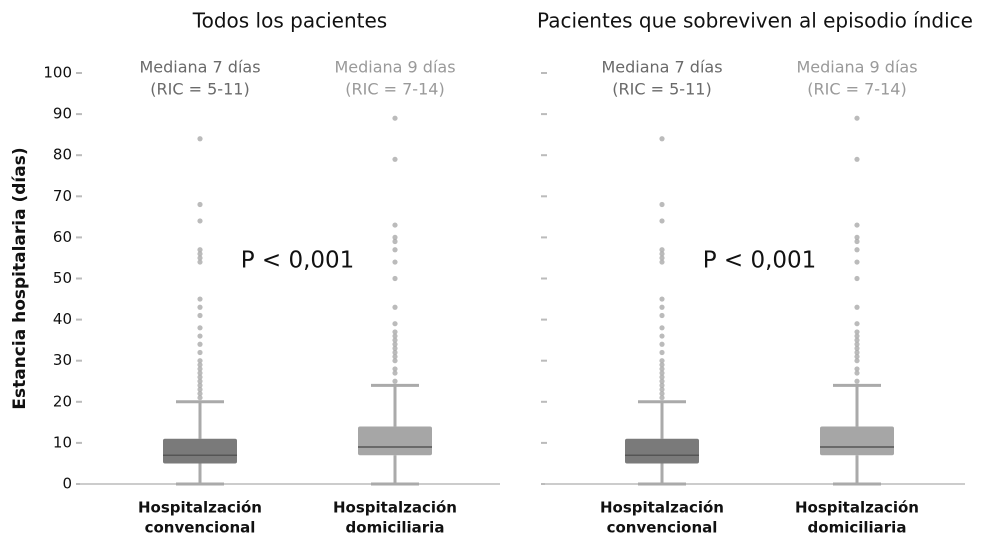  What do you see at coordinates (67, 484) in the screenshot?
I see `y-tick-label: 0` at bounding box center [67, 484].